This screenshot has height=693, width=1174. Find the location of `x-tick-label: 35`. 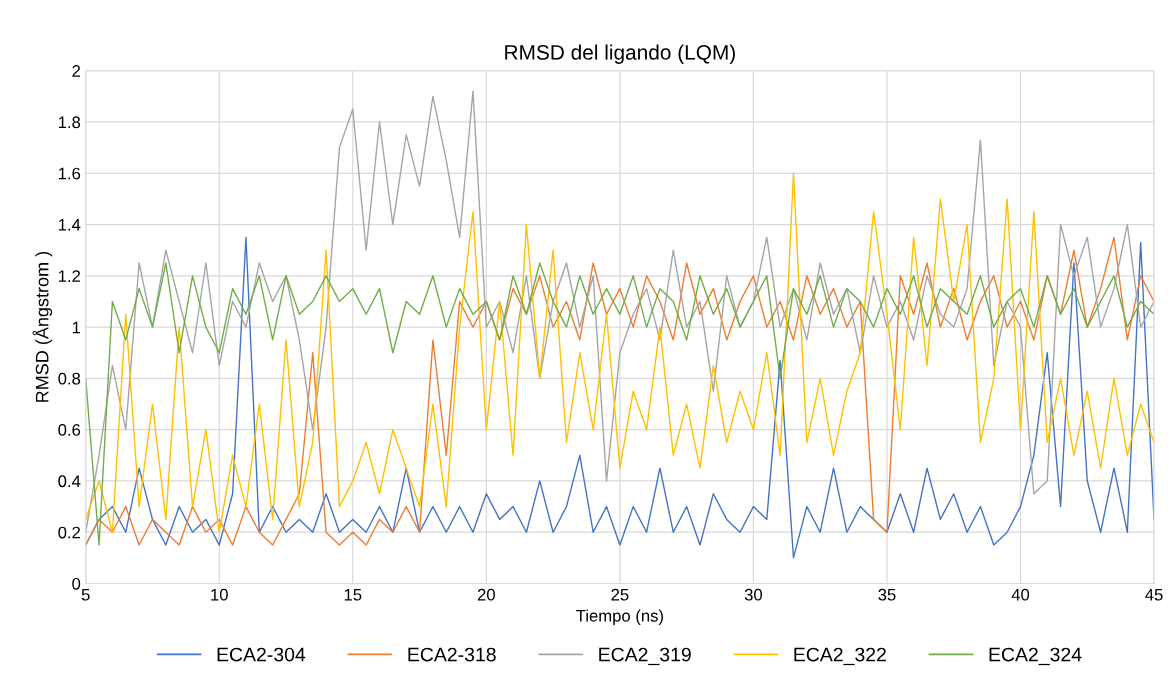

x-tick-label: 35 is located at coordinates (887, 594).